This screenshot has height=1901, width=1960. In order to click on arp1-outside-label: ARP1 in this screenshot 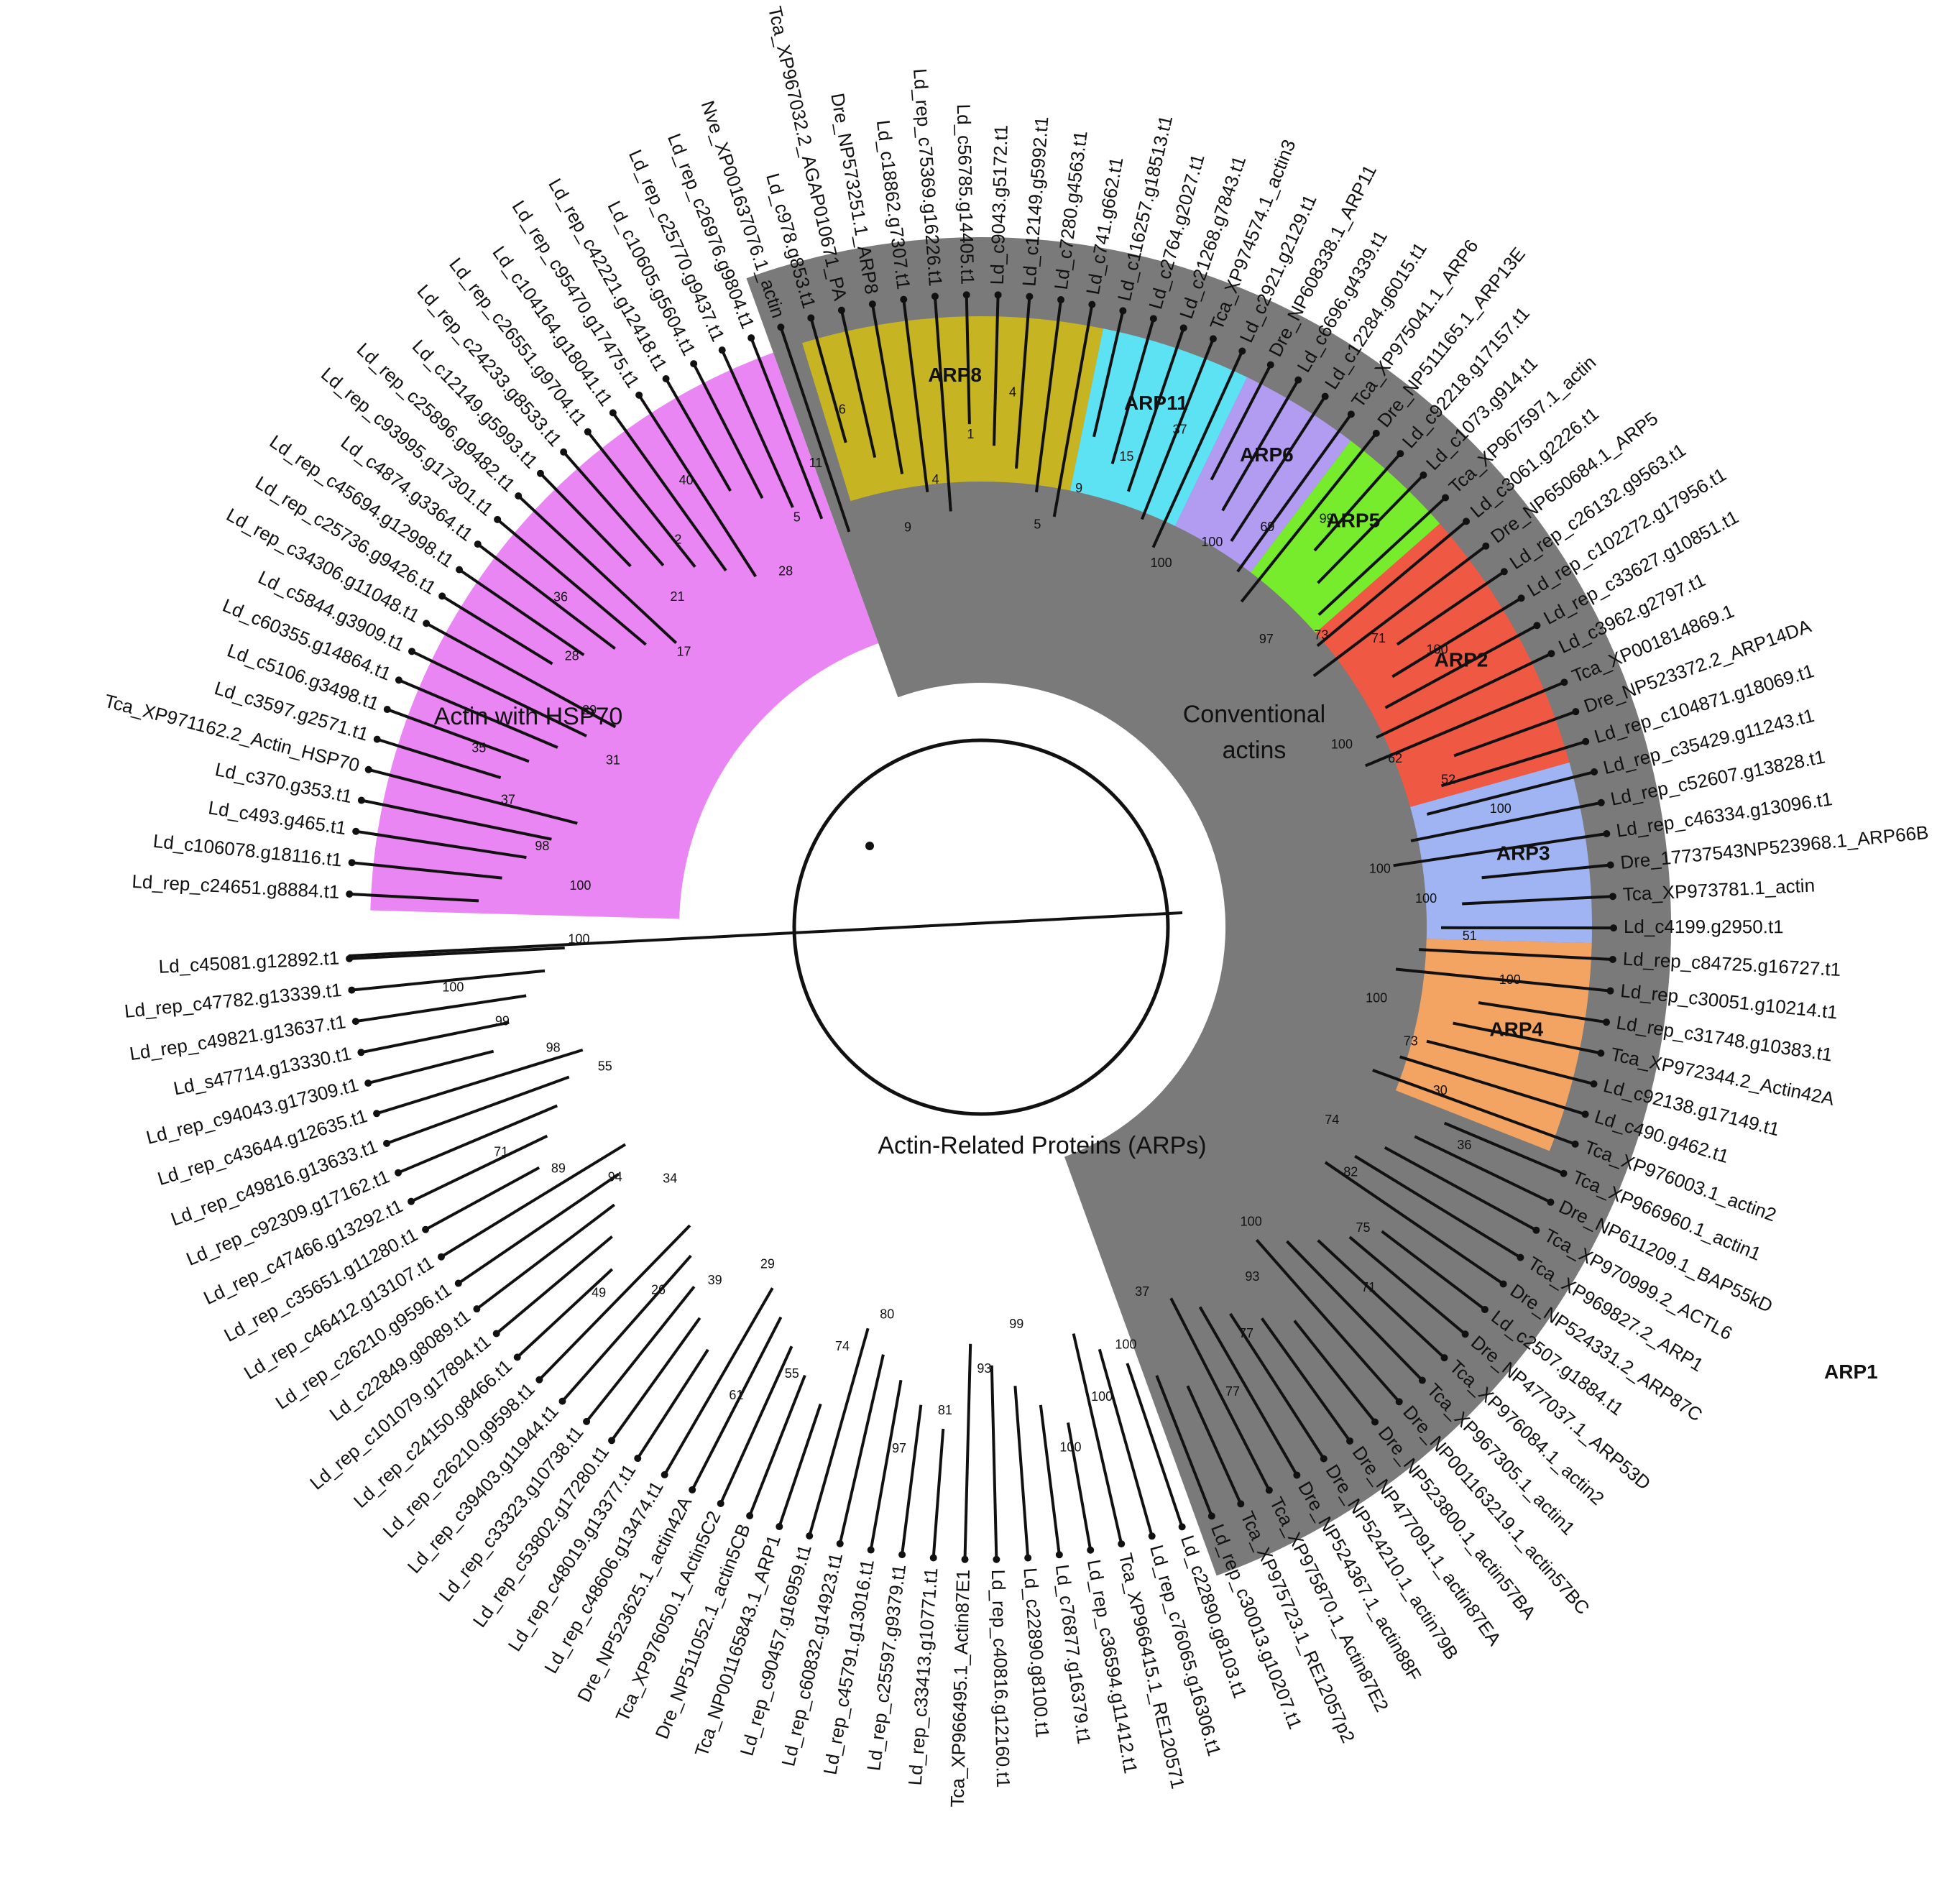, I will do `click(1851, 1372)`.